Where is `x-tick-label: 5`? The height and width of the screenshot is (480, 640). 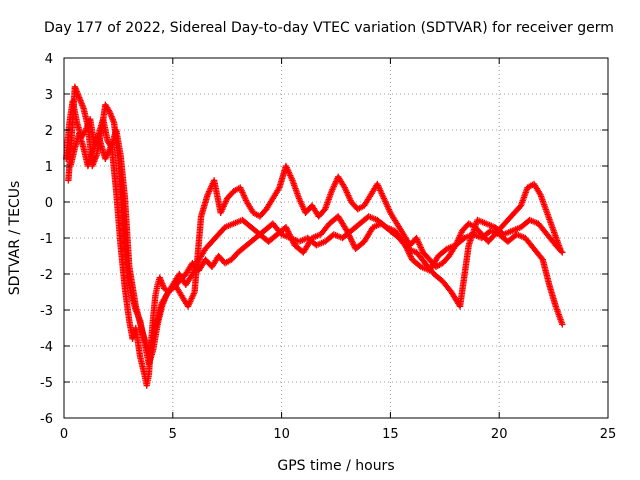 x-tick-label: 5 is located at coordinates (173, 434).